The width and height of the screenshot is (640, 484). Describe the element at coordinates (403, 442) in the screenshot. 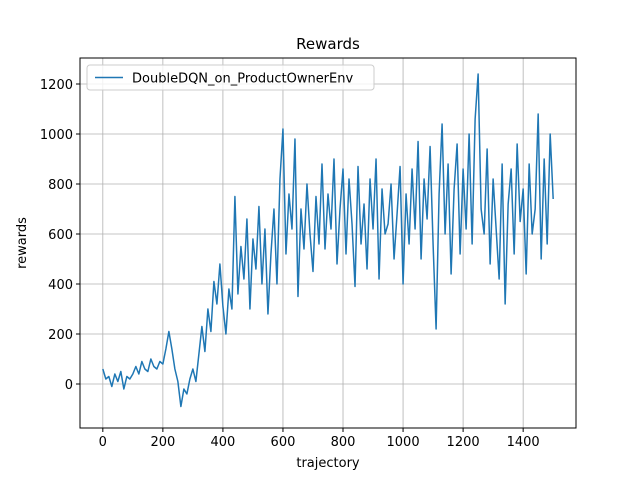

I see `x-tick-label: 1000` at that location.